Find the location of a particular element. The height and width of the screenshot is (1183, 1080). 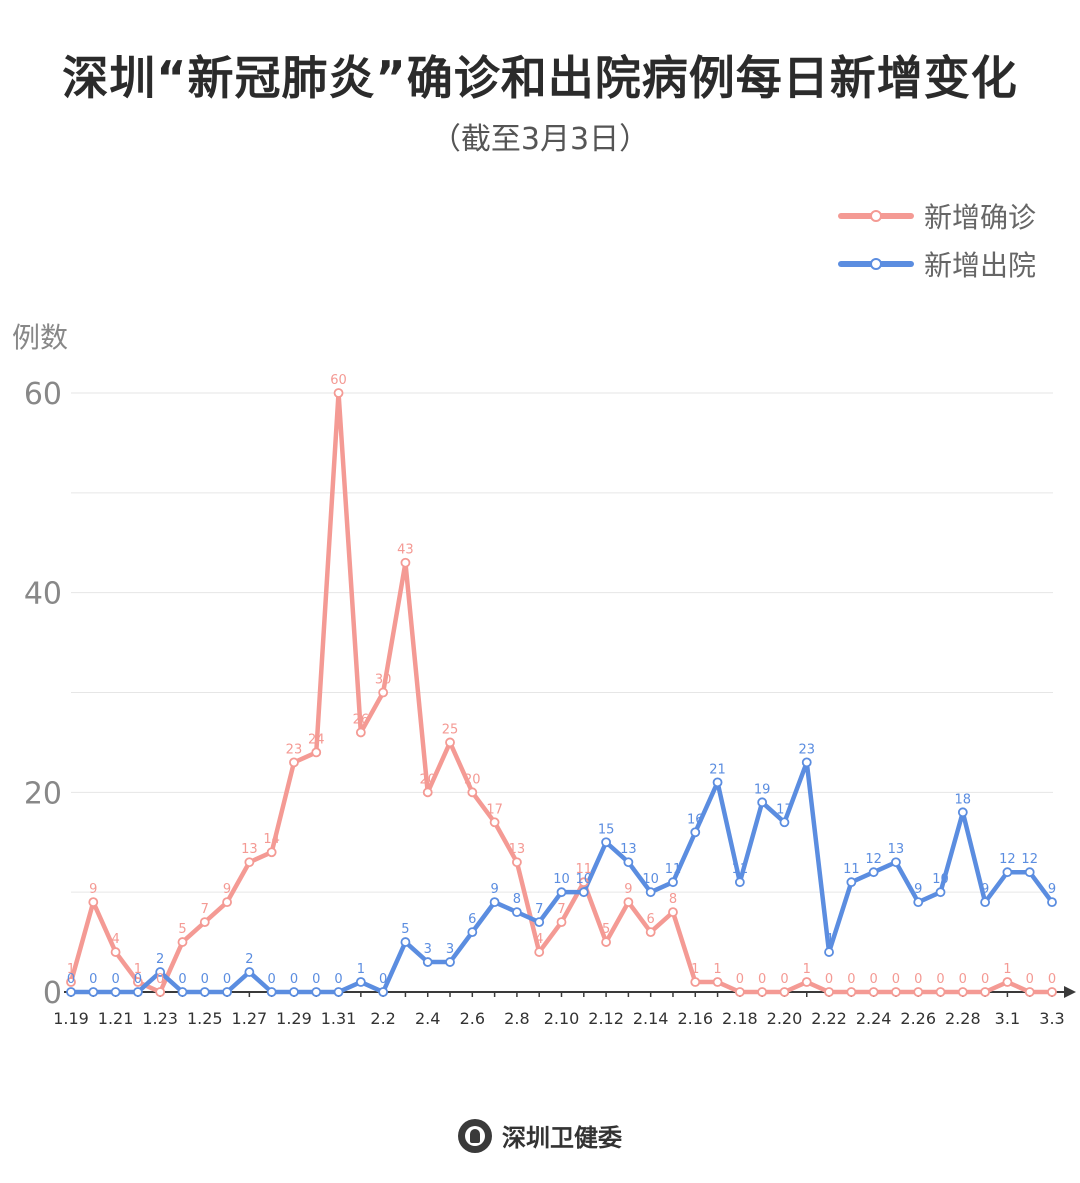

data-label: 20 is located at coordinates (427, 779).